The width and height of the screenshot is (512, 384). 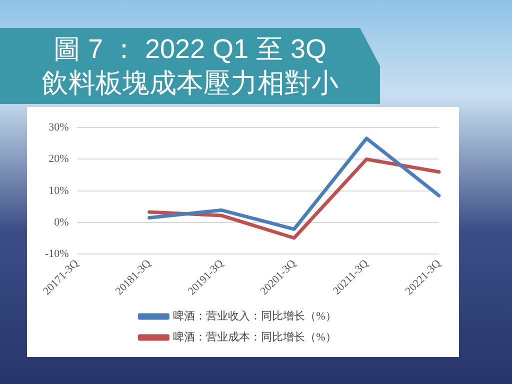 I want to click on legend-label: 啤酒：营业收入：同比增长（%）, so click(x=254, y=315).